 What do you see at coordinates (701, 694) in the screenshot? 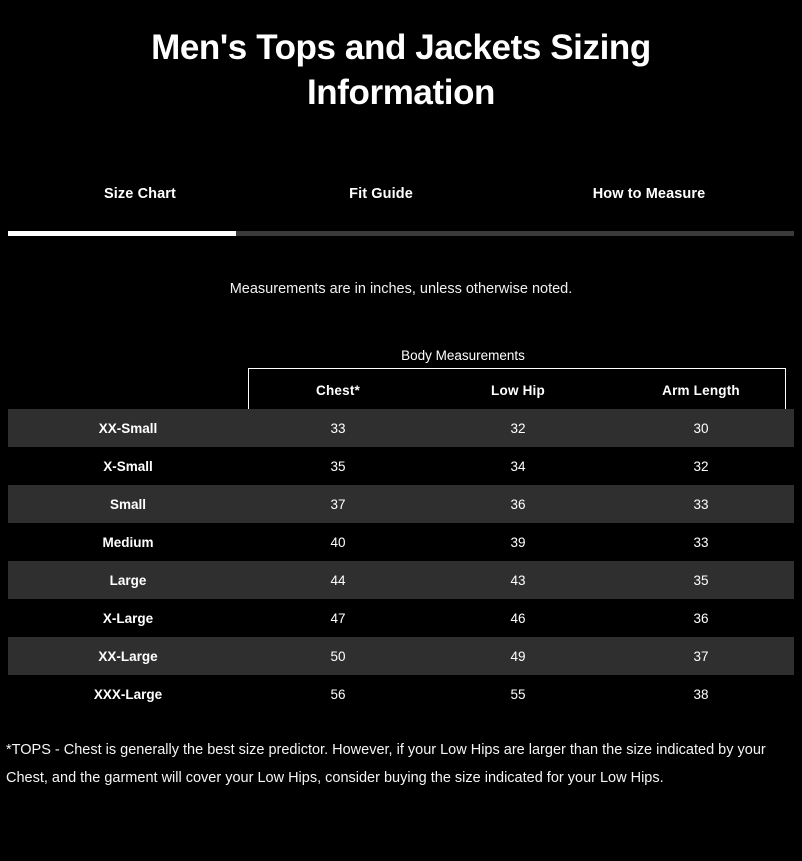
I see `cell-arm-length: 38` at bounding box center [701, 694].